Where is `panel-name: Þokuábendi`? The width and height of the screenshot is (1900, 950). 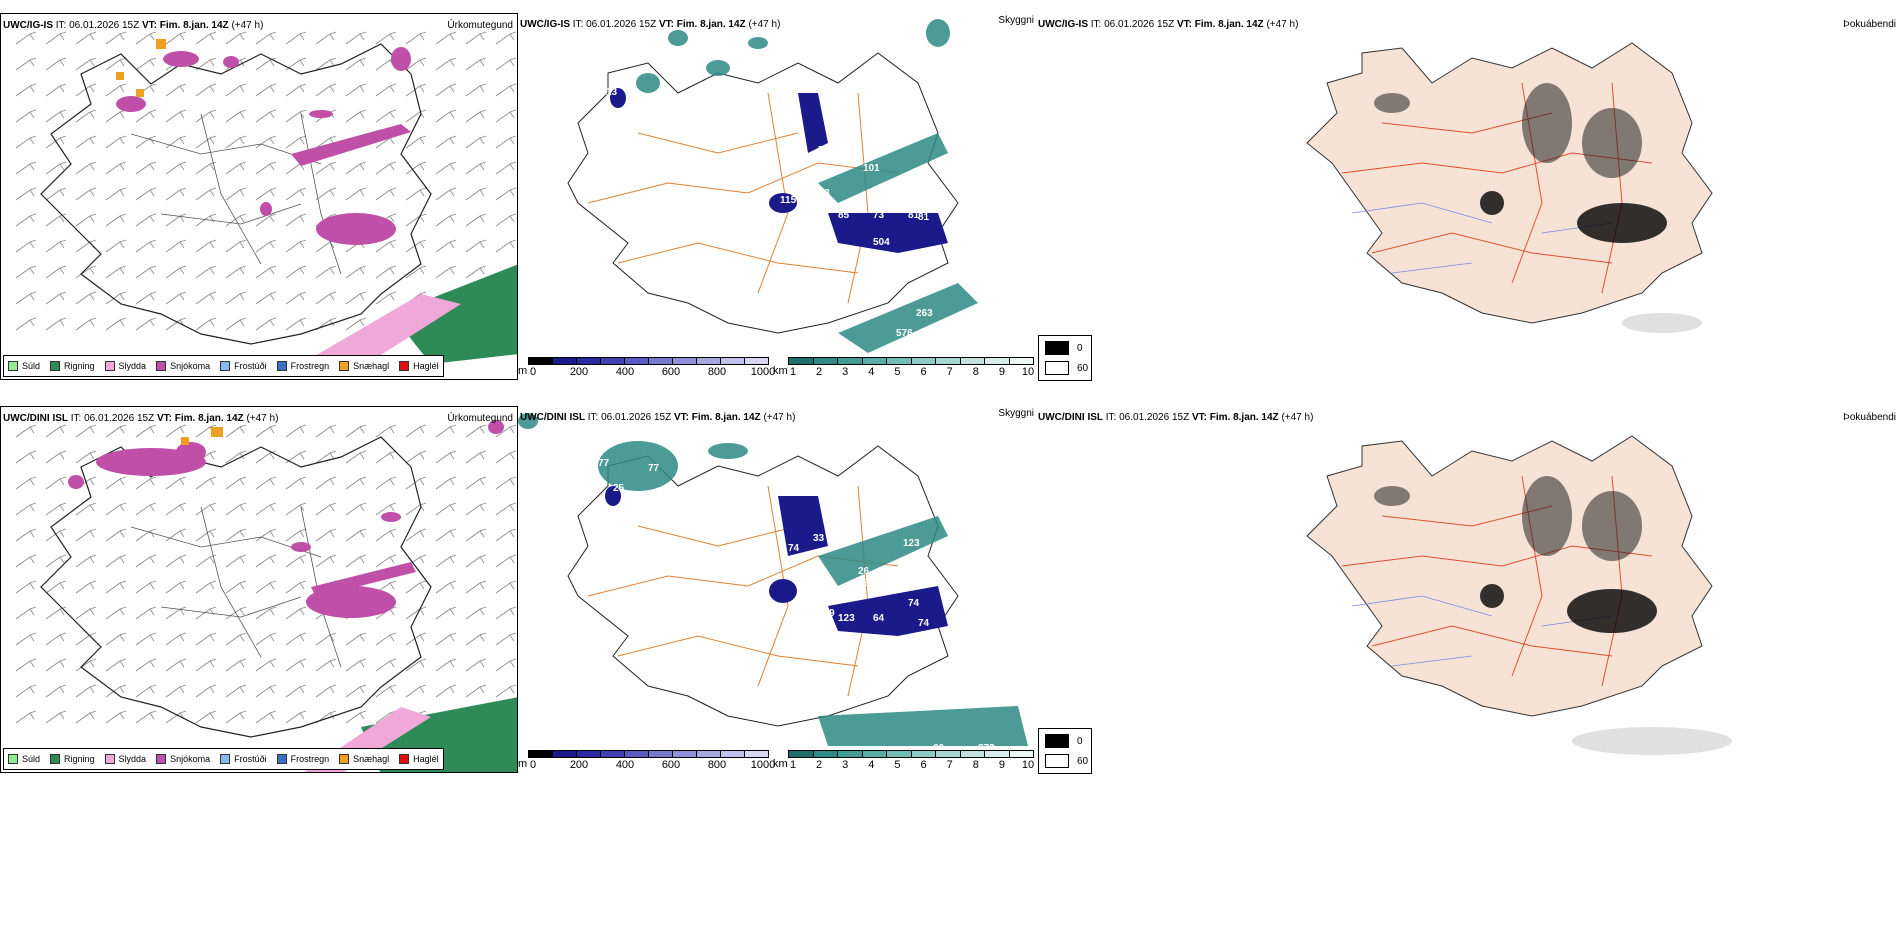 panel-name: Þokuábendi is located at coordinates (1869, 417).